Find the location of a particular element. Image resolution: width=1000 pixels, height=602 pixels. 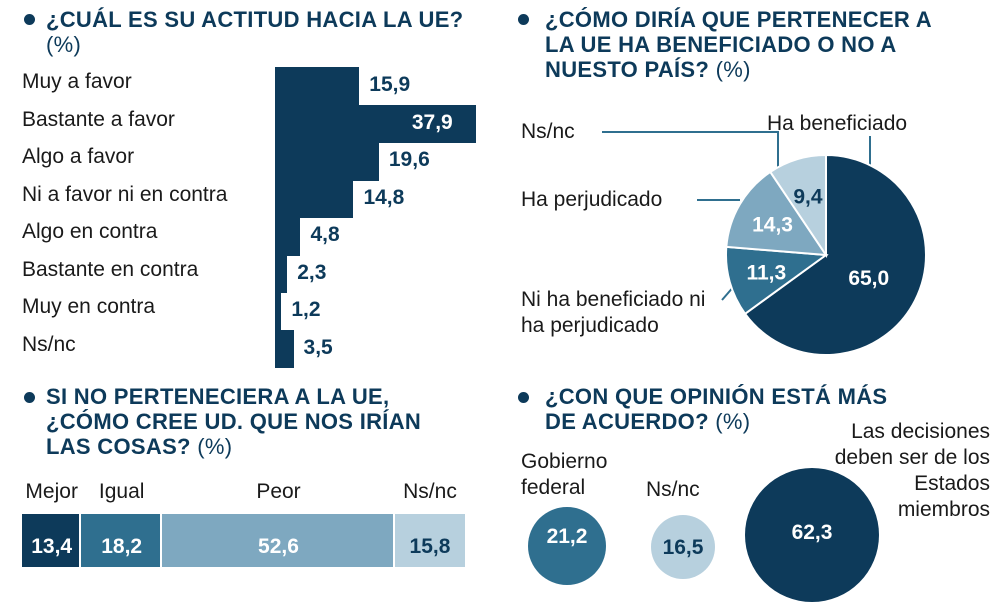

pie-value-label: 11,3 is located at coordinates (766, 273).